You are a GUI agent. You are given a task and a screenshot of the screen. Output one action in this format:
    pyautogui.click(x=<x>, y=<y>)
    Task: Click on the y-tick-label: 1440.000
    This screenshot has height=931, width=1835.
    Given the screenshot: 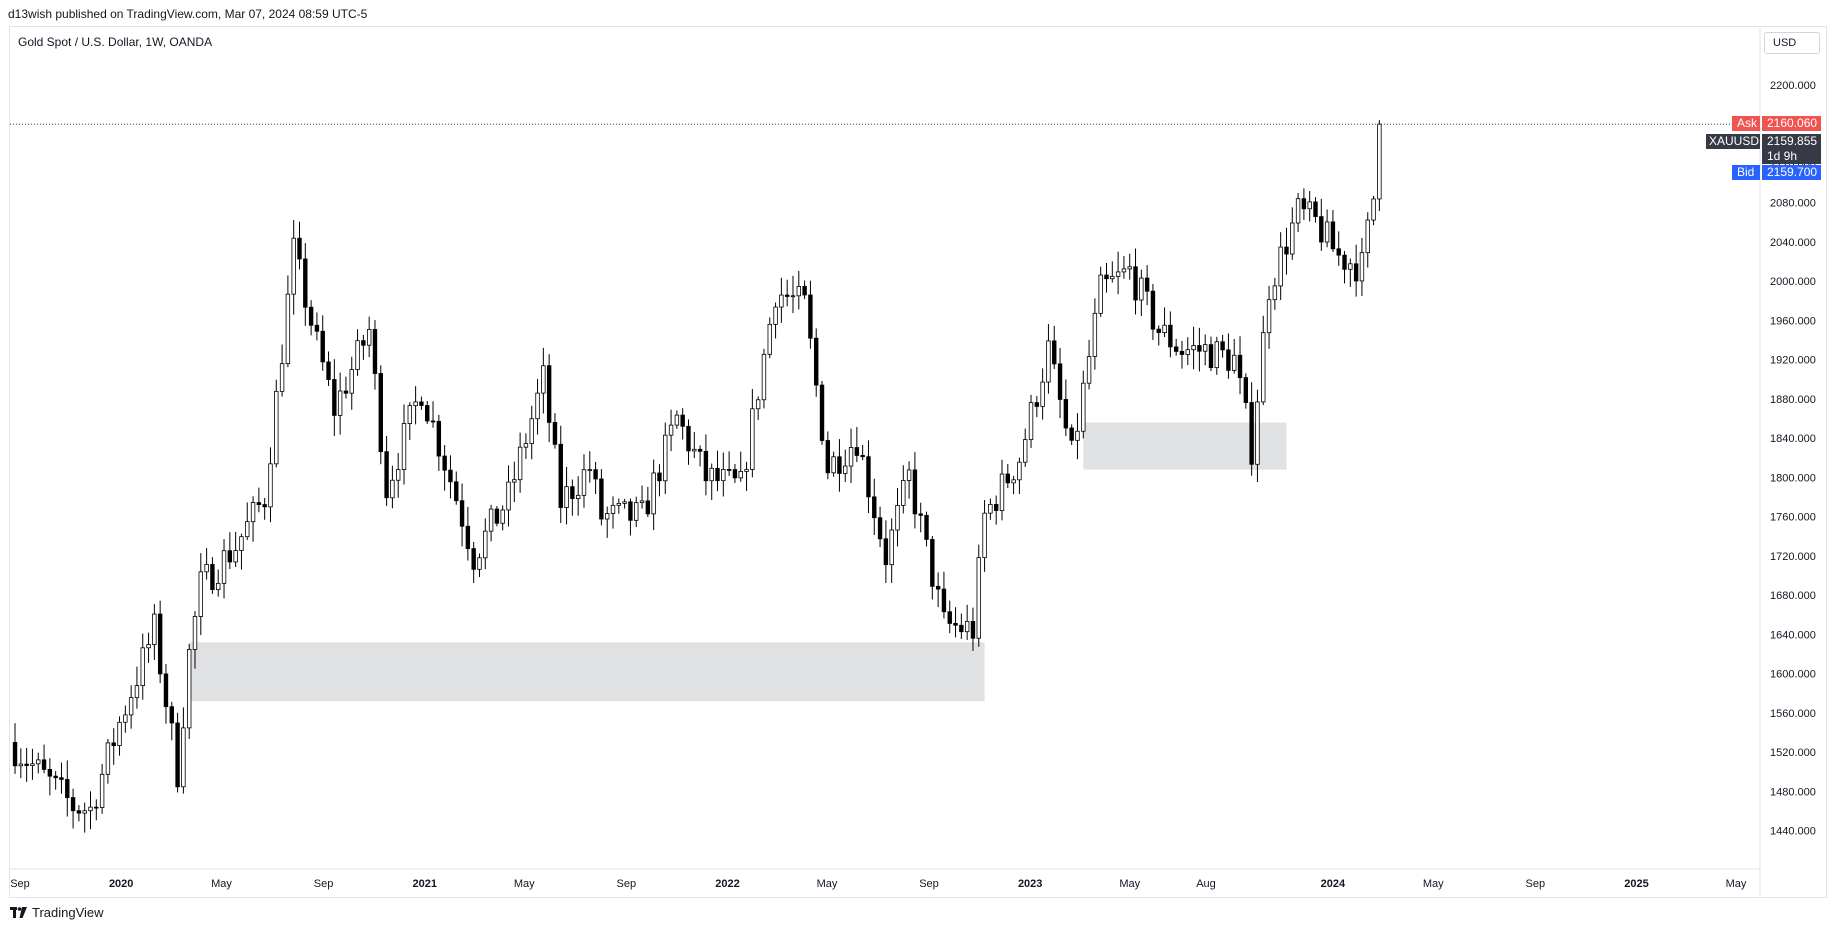 What is the action you would take?
    pyautogui.click(x=1793, y=832)
    